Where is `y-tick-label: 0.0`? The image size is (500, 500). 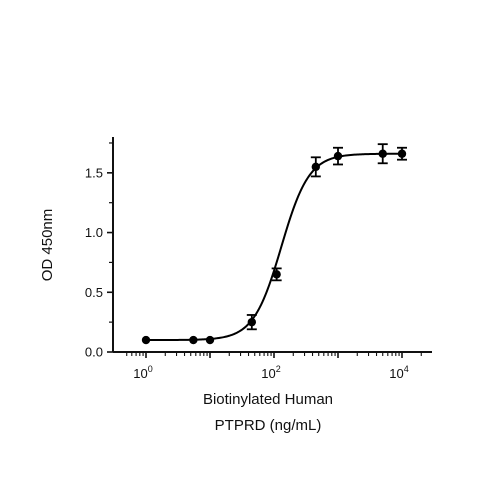 y-tick-label: 0.0 is located at coordinates (94, 352).